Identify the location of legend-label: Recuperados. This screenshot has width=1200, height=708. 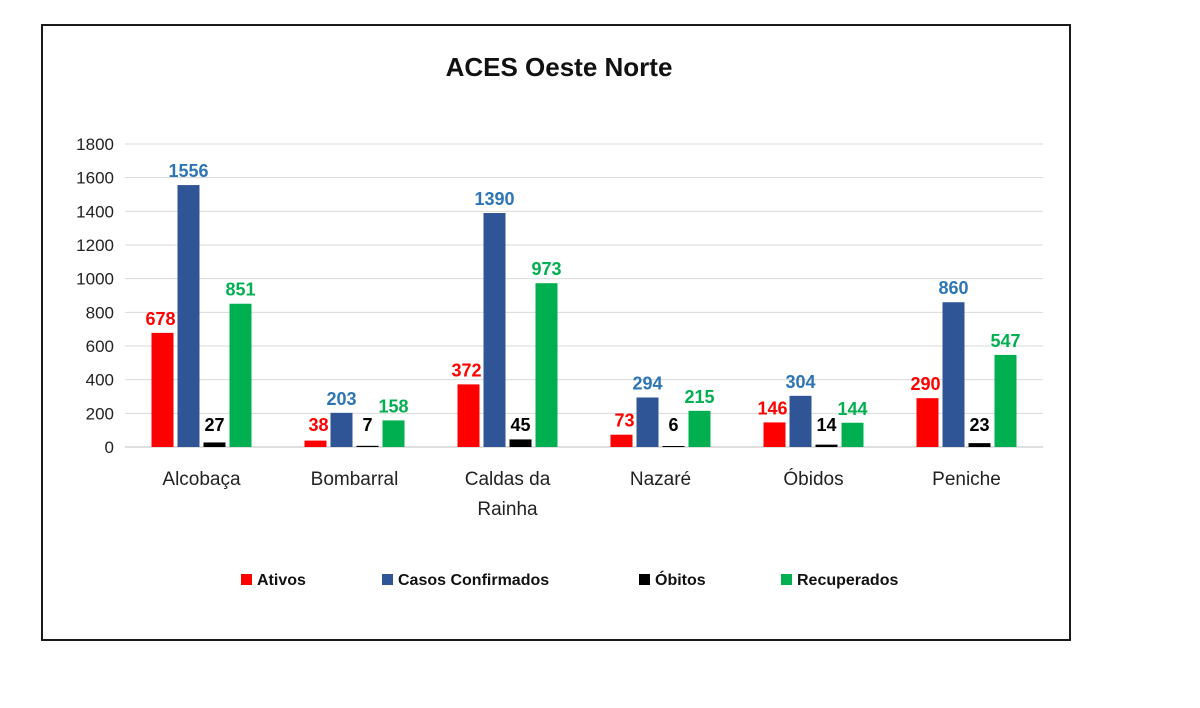
(847, 580).